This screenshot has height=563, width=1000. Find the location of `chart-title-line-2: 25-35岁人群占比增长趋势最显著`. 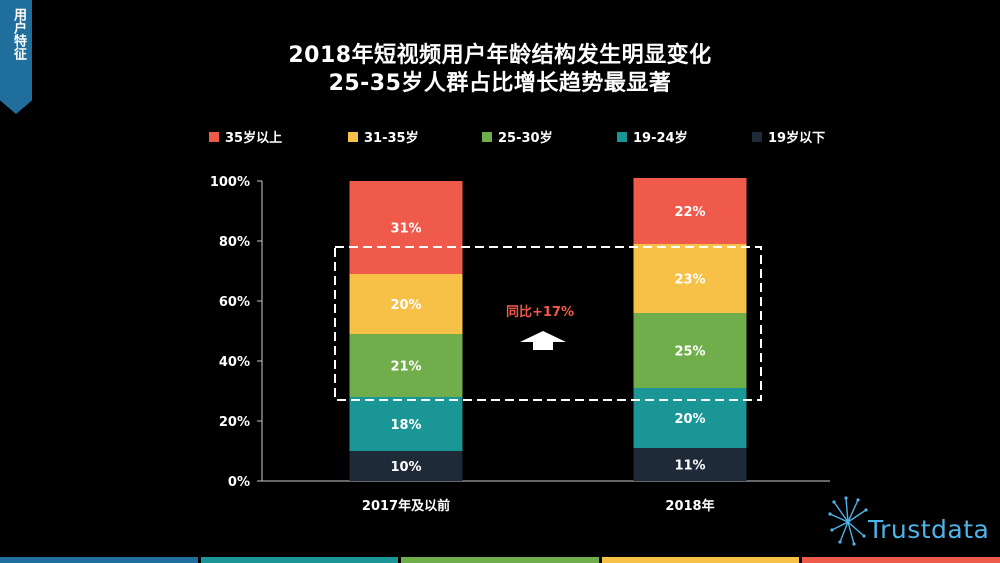

chart-title-line-2: 25-35岁人群占比增长趋势最显著 is located at coordinates (500, 83).